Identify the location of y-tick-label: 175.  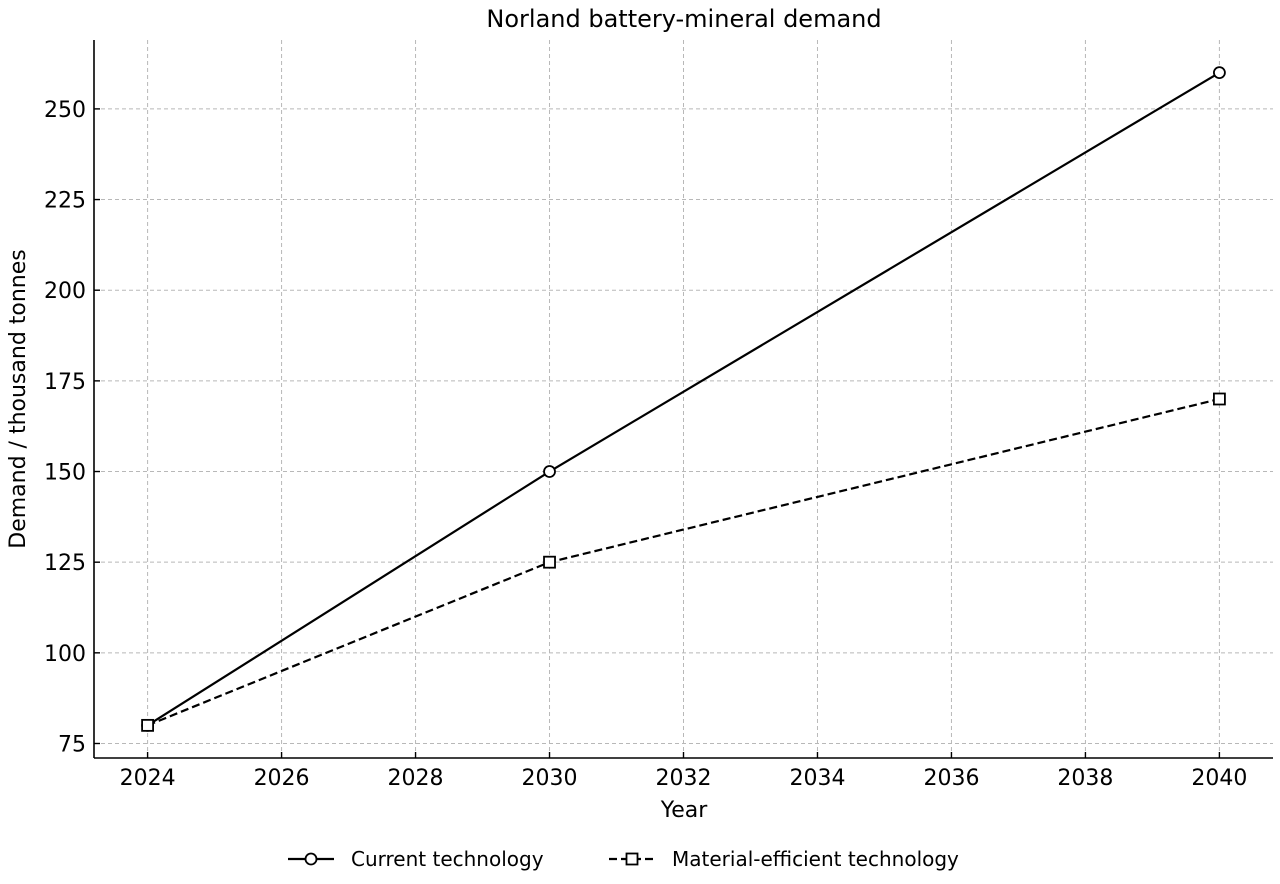
(65, 382).